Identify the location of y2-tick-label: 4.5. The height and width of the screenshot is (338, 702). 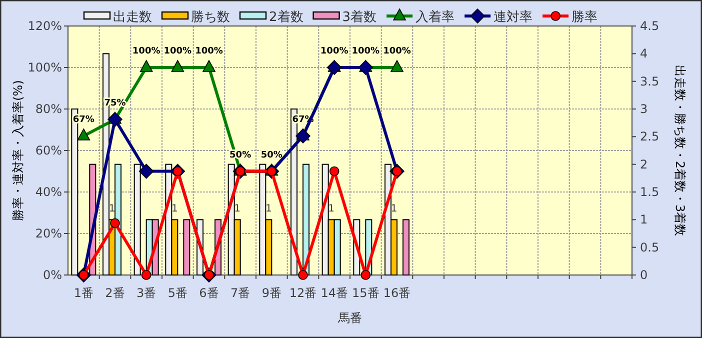
(650, 26).